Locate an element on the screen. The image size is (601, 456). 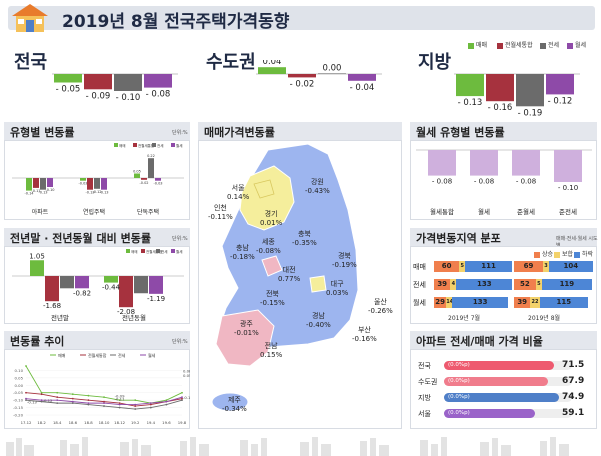
trend-xtick-label: 19.2 is located at coordinates (135, 422).